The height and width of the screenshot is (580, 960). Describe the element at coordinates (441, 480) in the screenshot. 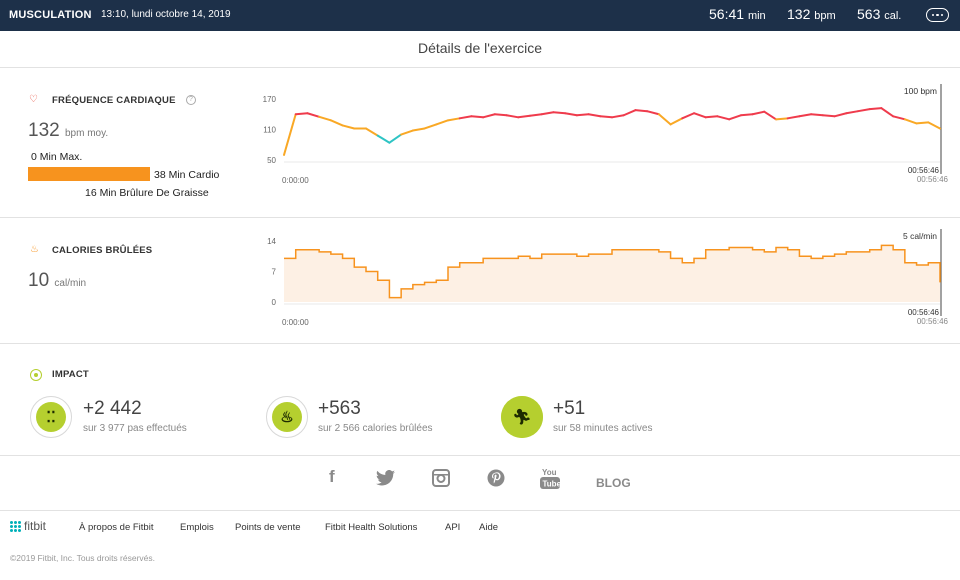

I see `instagram-icon` at that location.